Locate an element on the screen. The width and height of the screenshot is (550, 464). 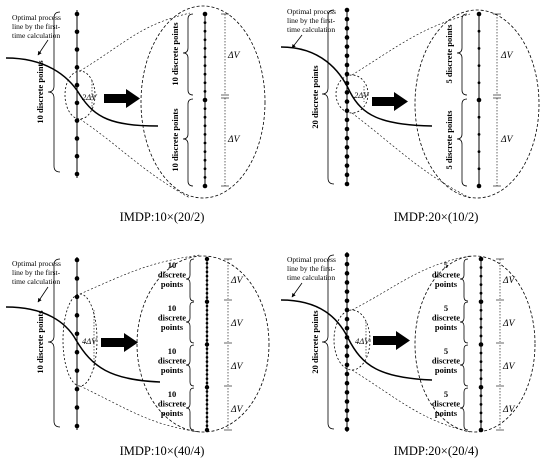
panel-caption: IMDP:20×(10/2) is located at coordinates (436, 217).